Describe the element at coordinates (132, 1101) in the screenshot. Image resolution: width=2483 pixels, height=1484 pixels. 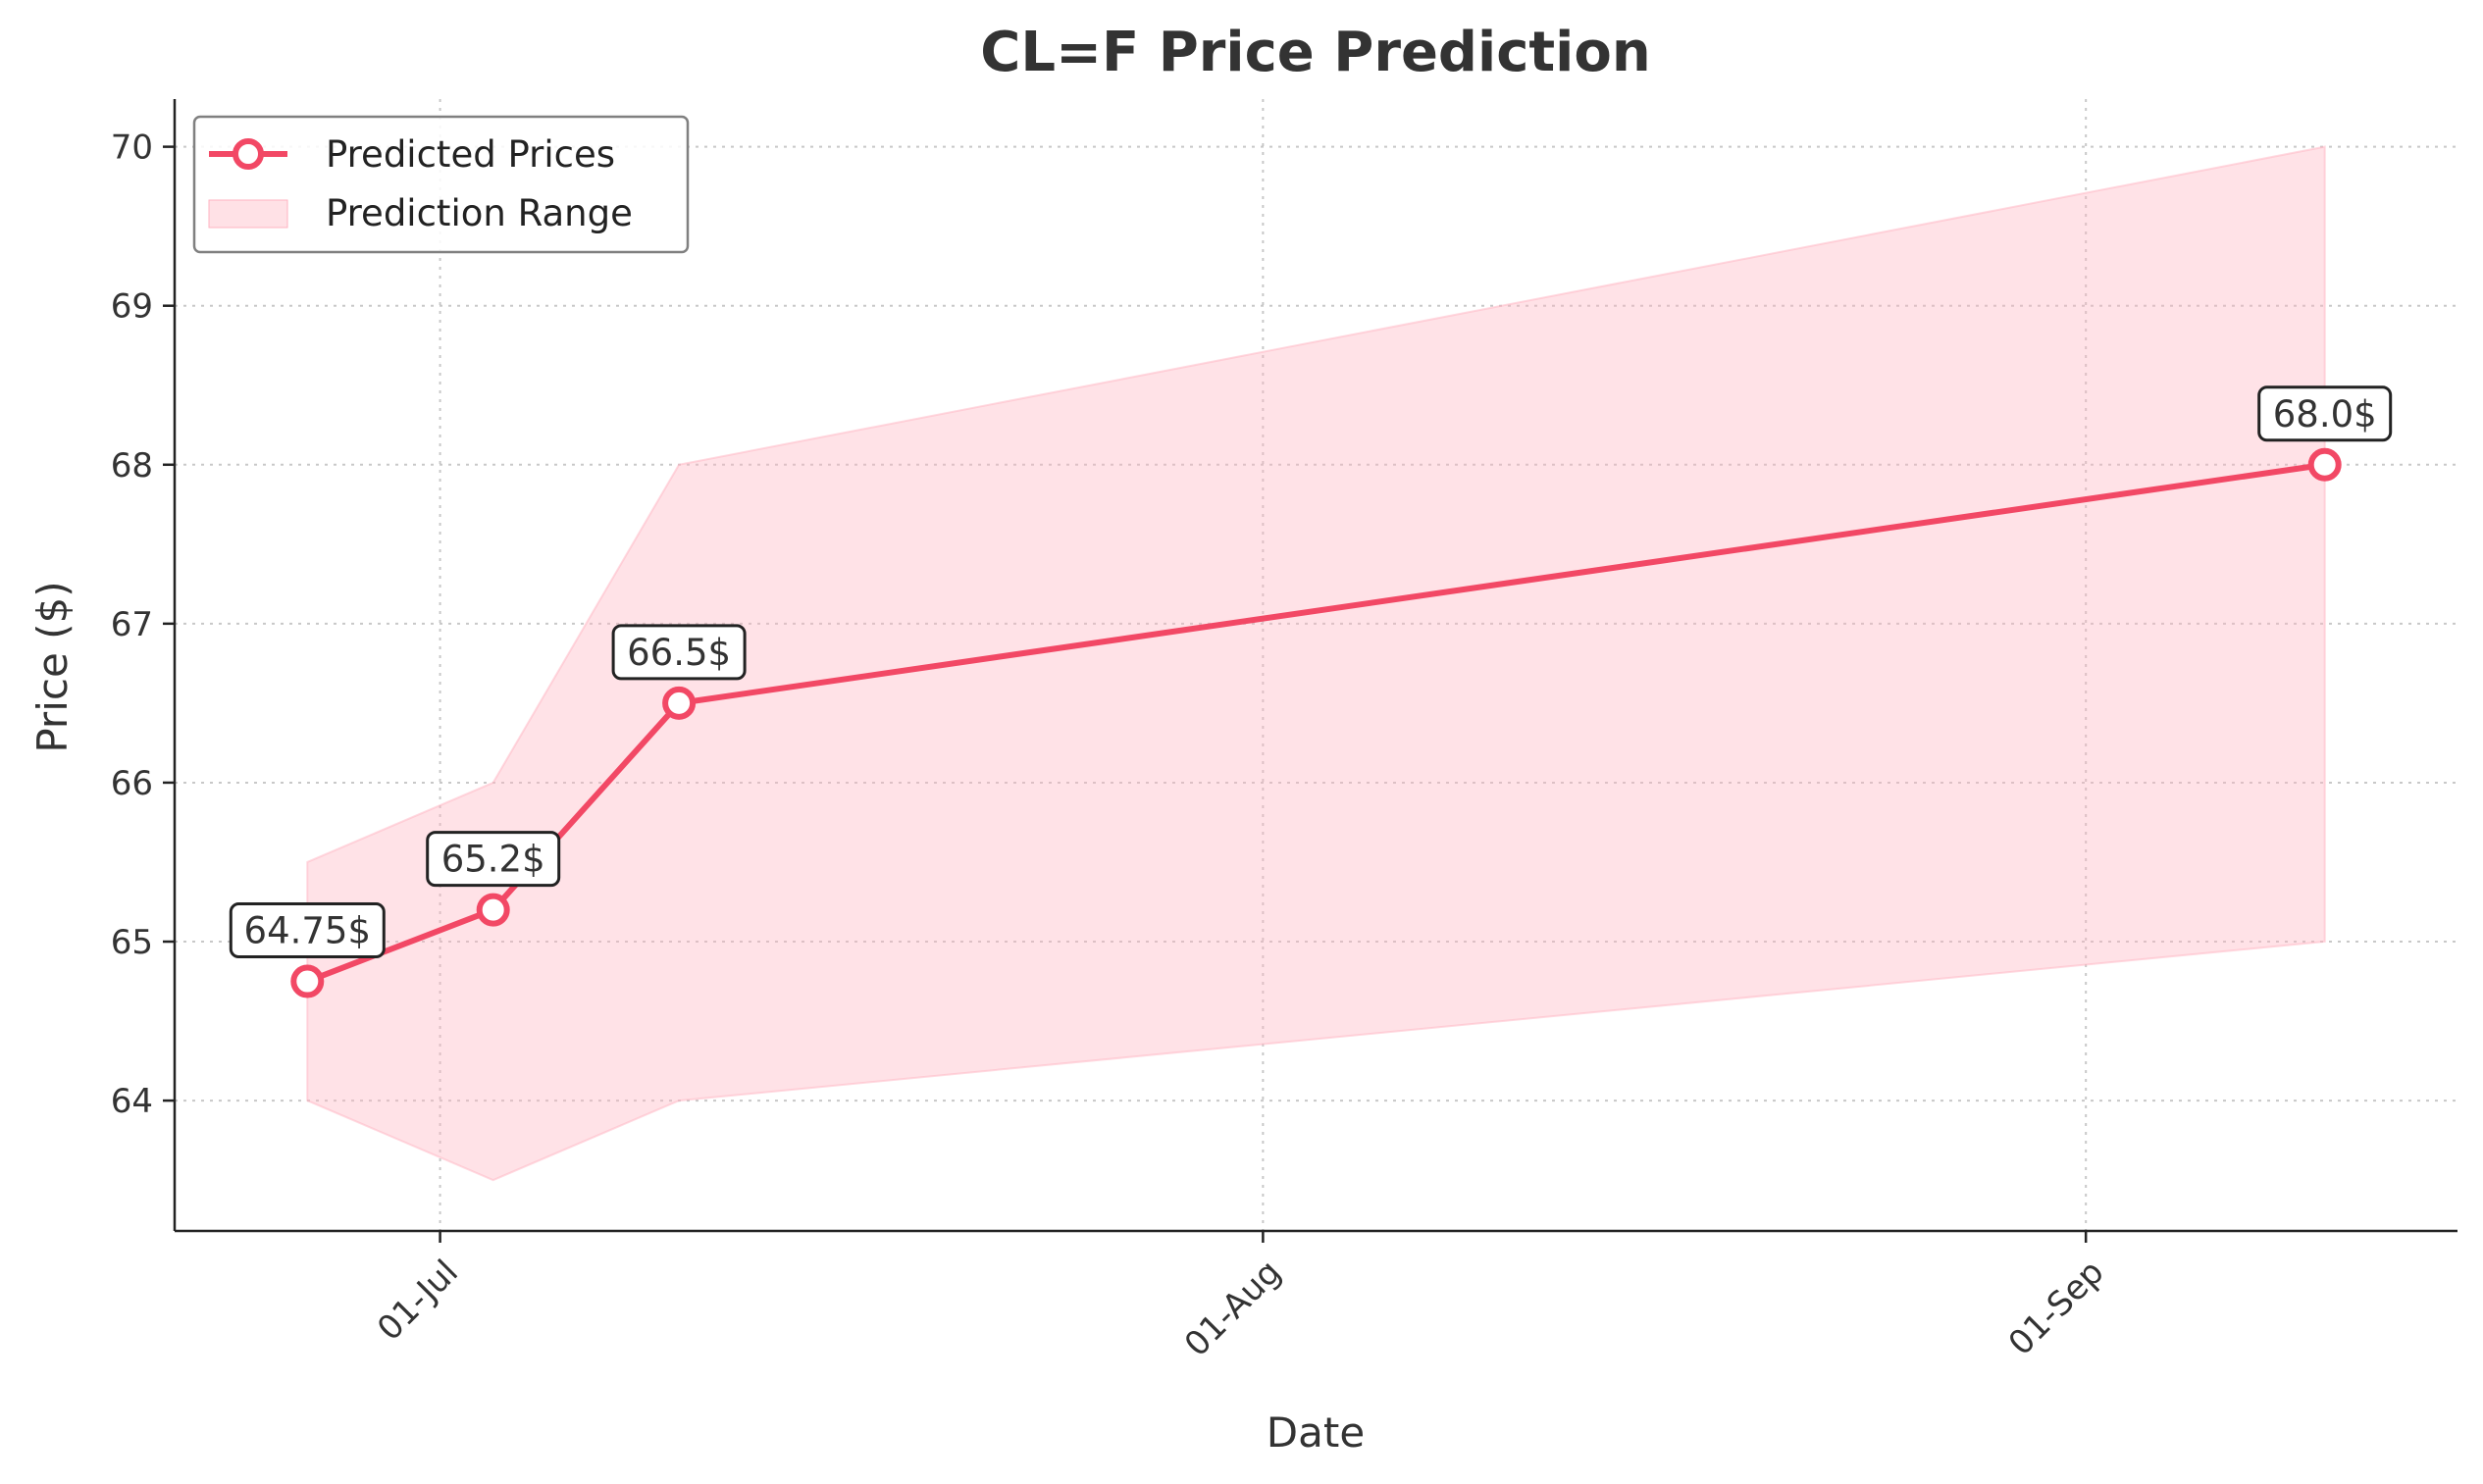
I see `y-tick-label: 64` at that location.